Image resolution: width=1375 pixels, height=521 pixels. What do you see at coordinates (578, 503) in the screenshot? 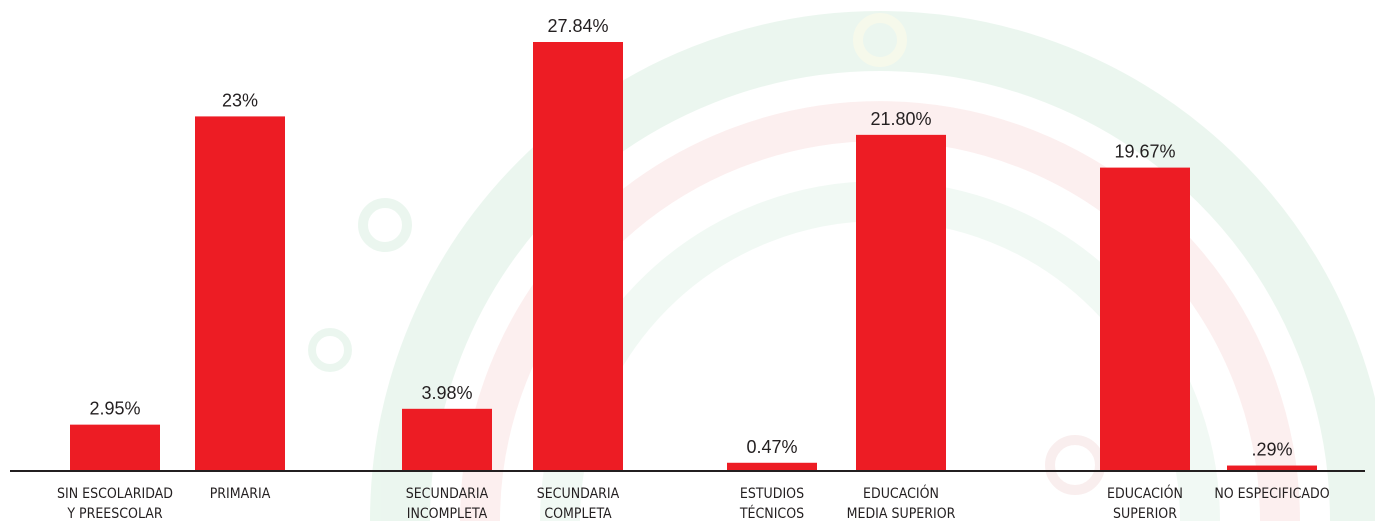
I see `x-tick-label: SECUNDARIA COMPLETA` at bounding box center [578, 503].